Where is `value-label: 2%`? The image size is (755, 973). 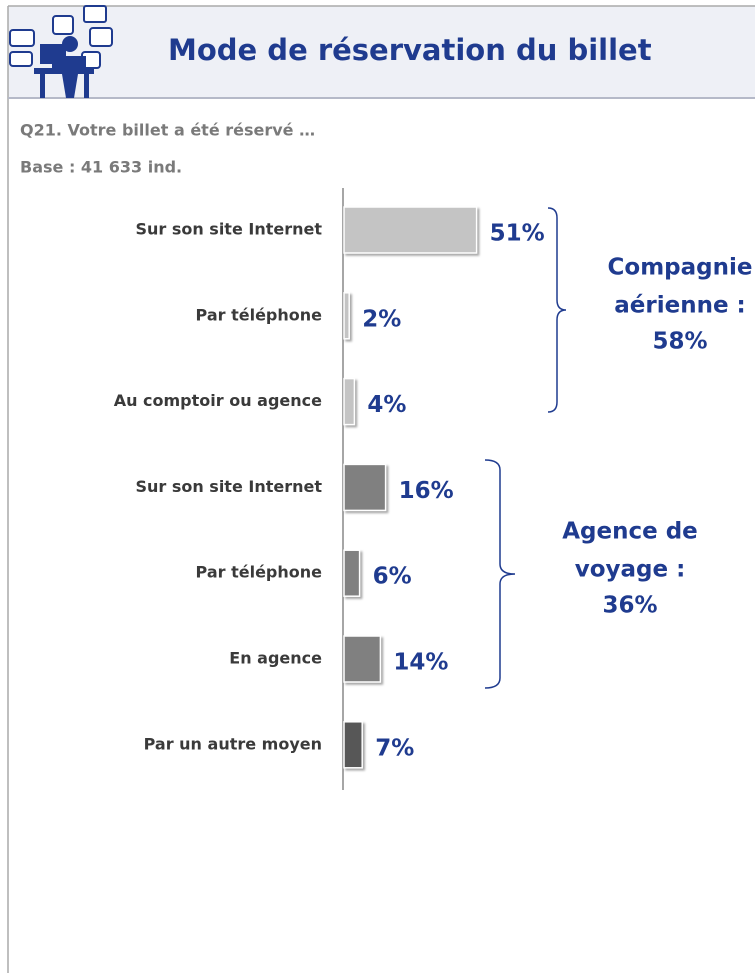 value-label: 2% is located at coordinates (381, 319).